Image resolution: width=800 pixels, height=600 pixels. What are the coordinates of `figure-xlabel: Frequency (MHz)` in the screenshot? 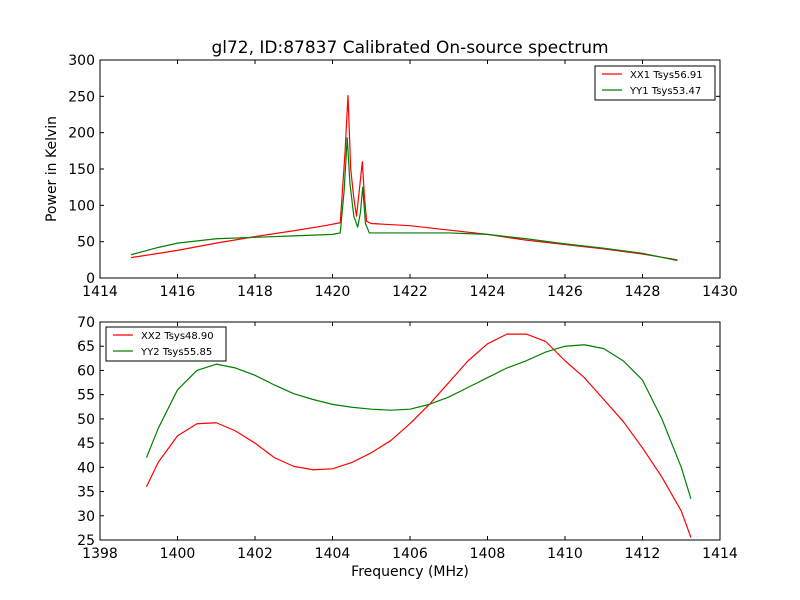 It's located at (410, 572).